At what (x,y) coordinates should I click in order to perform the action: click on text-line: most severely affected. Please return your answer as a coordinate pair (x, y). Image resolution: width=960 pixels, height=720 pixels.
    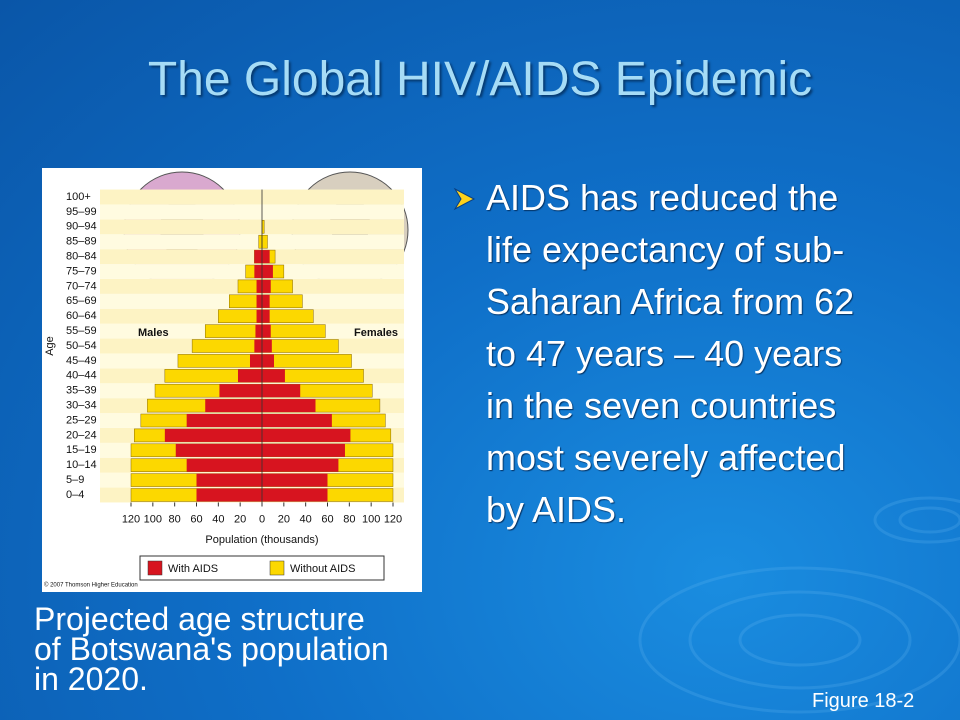
    Looking at the image, I should click on (666, 457).